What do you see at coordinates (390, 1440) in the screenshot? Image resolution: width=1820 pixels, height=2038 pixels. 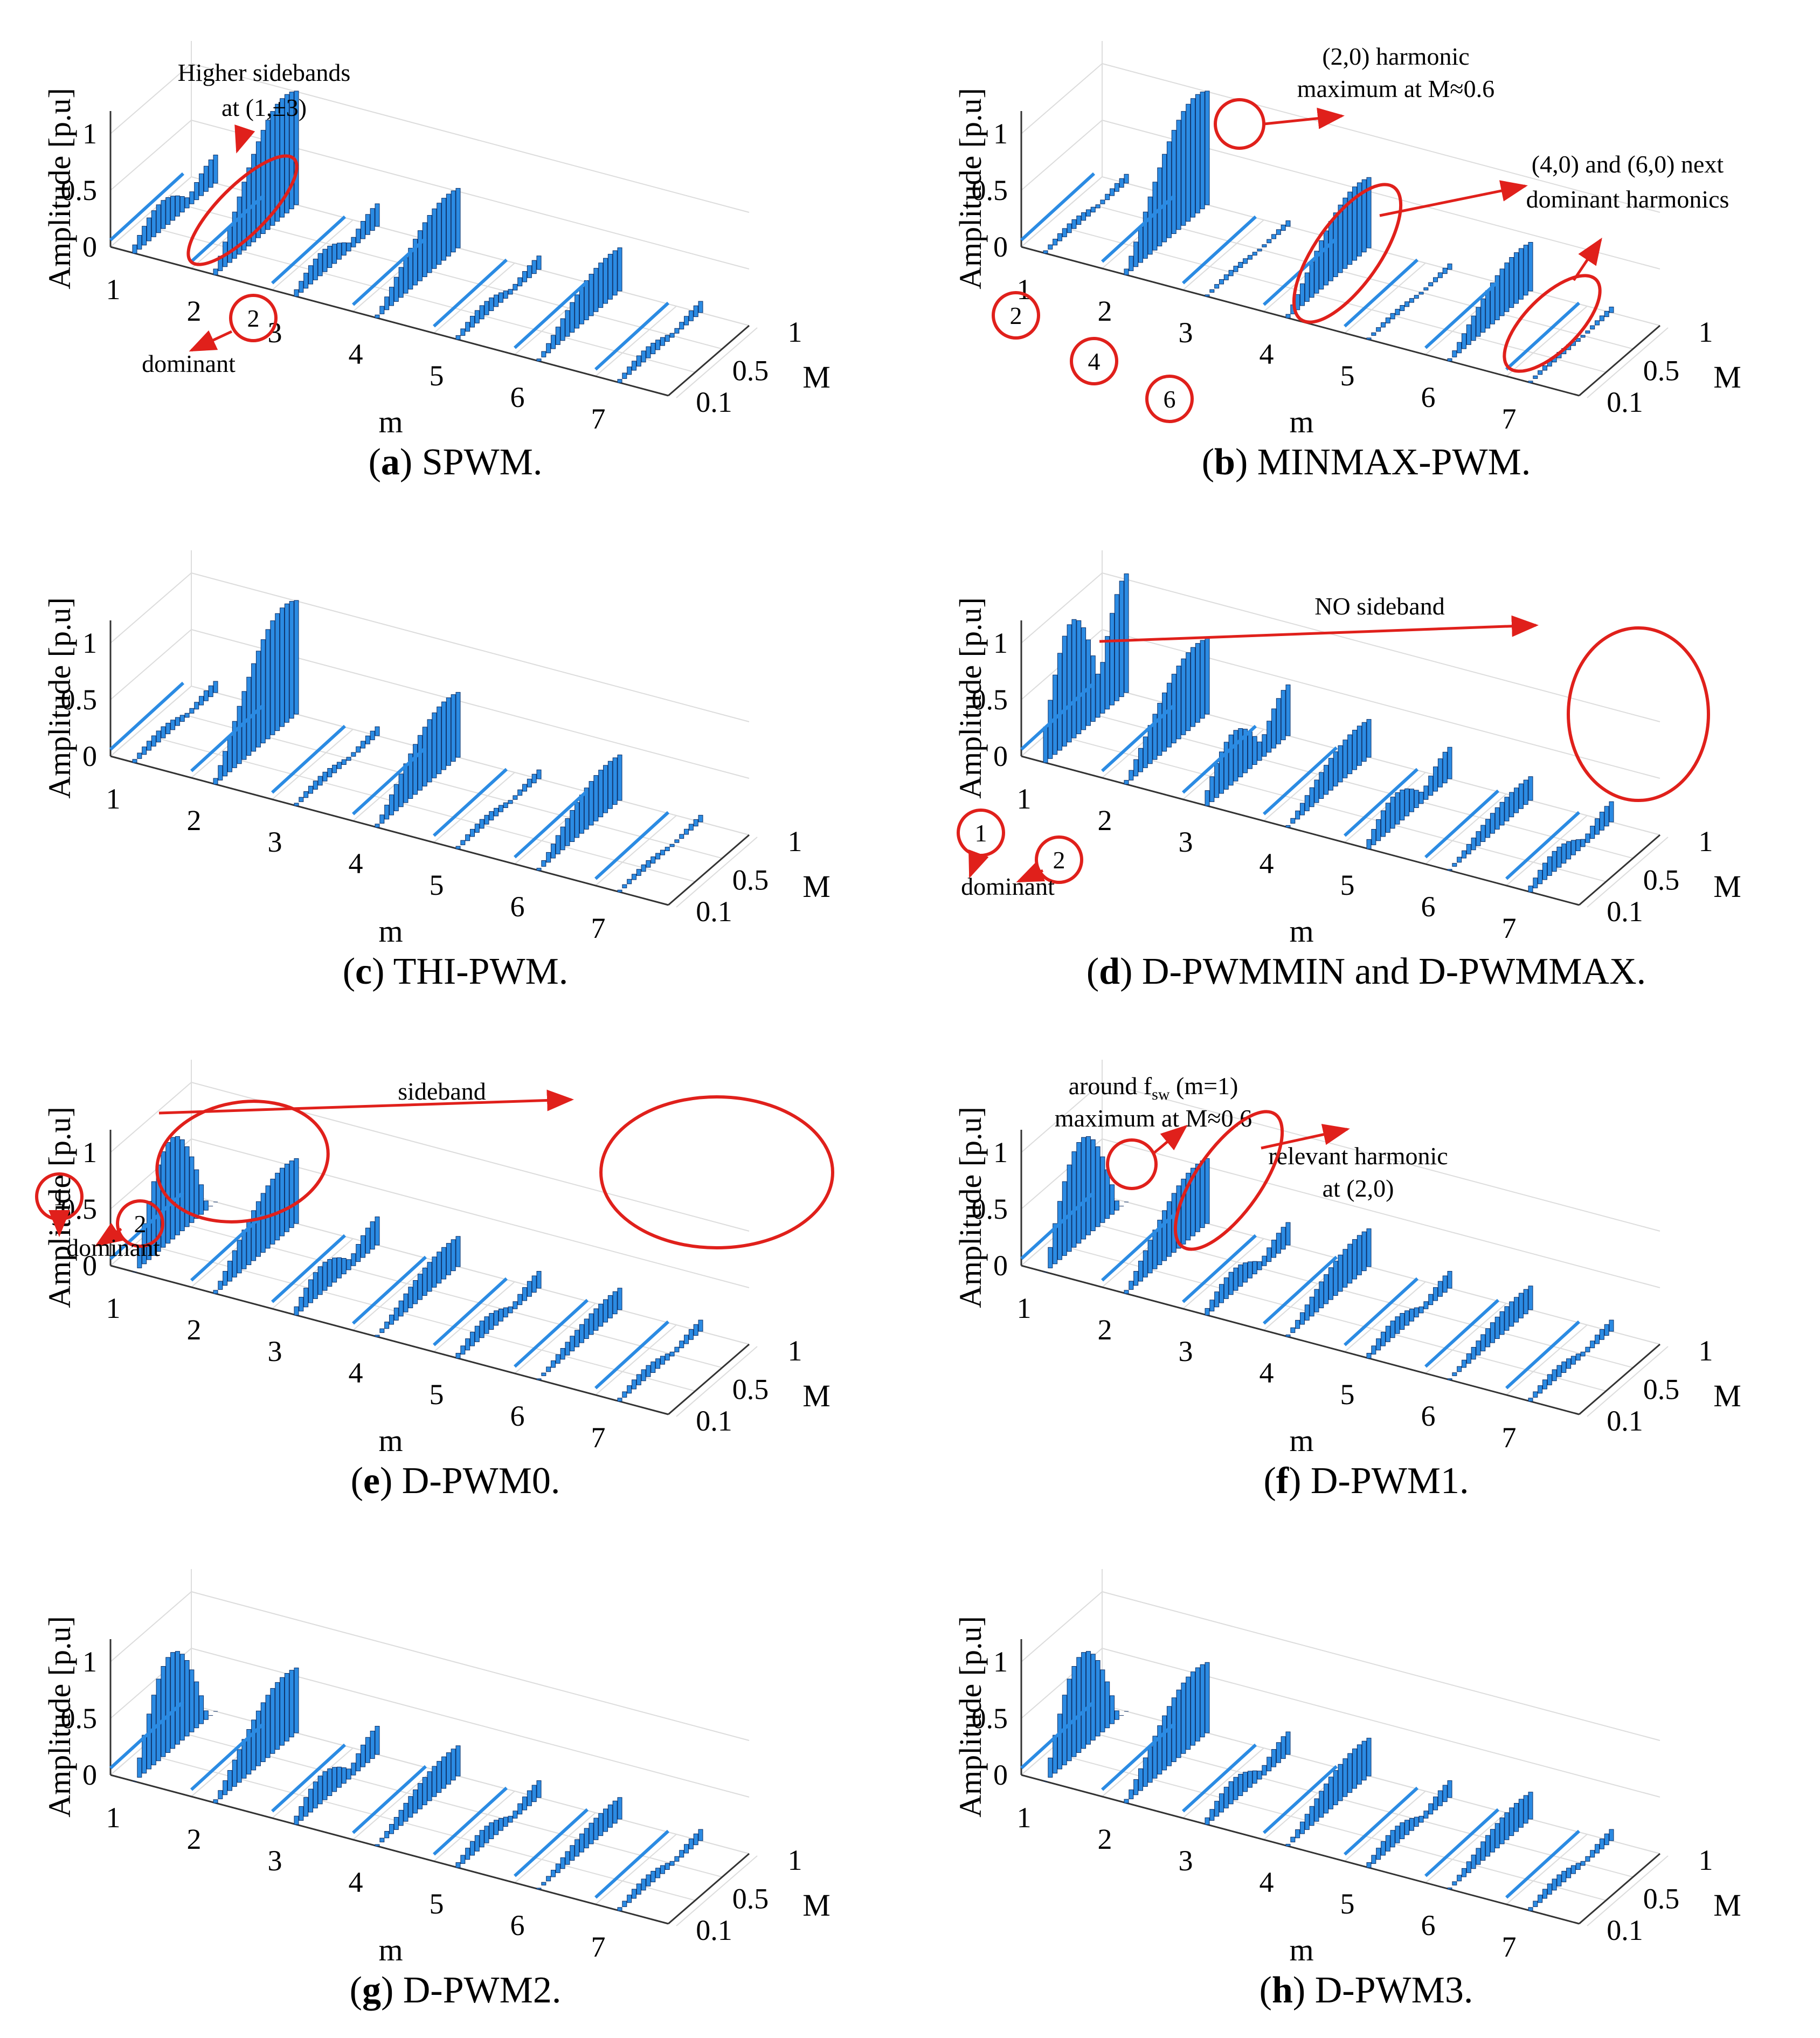 I see `m-axis-label: m` at bounding box center [390, 1440].